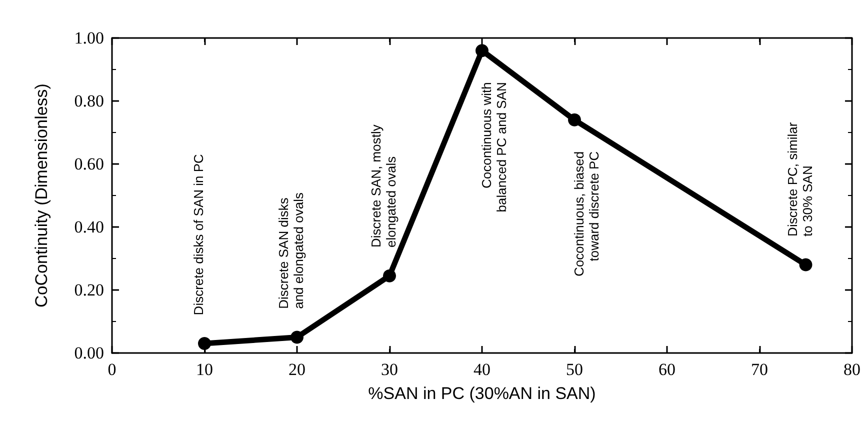 The height and width of the screenshot is (423, 867). I want to click on y-tick-label: 0.40, so click(89, 227).